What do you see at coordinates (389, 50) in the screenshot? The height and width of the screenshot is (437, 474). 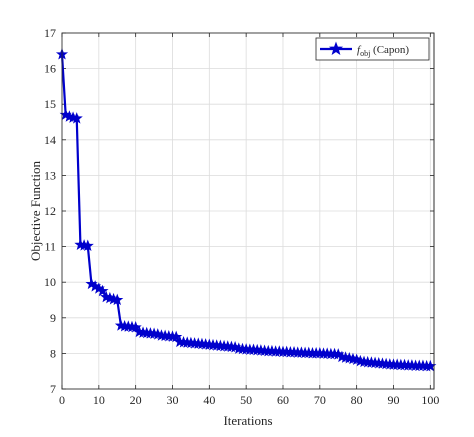 I see `legend-entry-suffix: (Capon)` at bounding box center [389, 50].